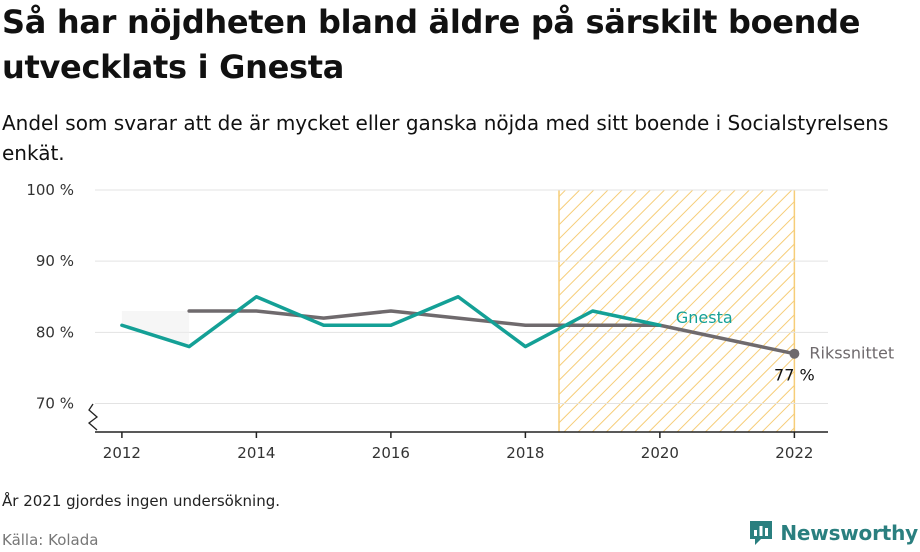  I want to click on rikssnittet-line, so click(492, 332).